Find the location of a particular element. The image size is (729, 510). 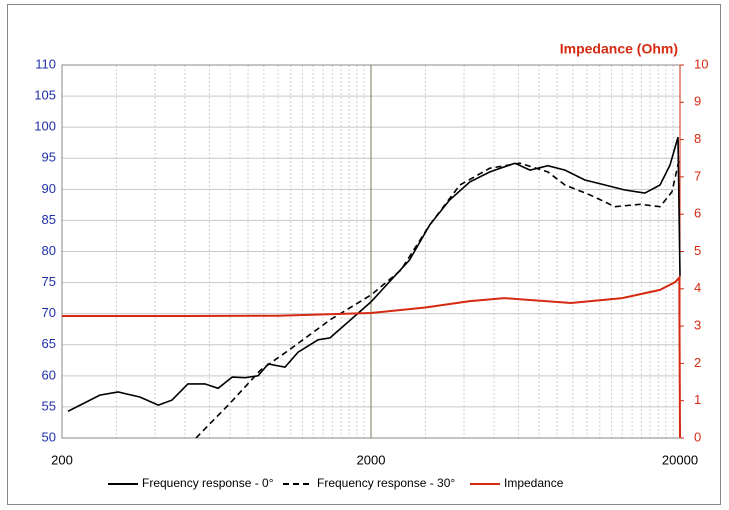

legend-label: Frequency response - 30° is located at coordinates (386, 483).